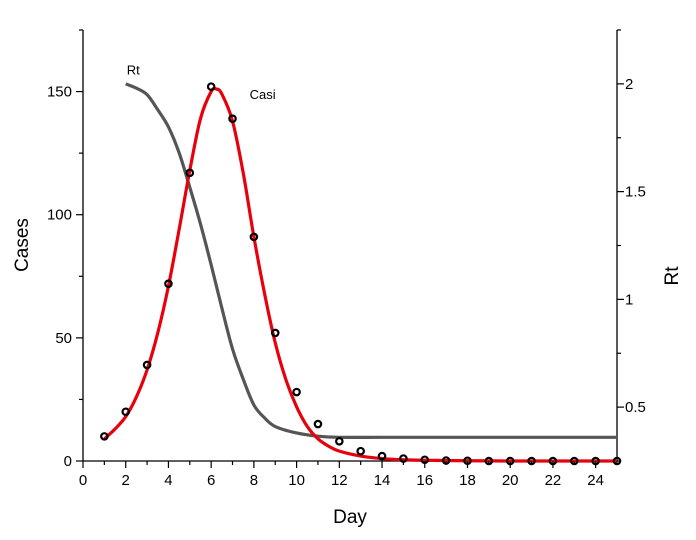 This screenshot has height=540, width=696. Describe the element at coordinates (83, 480) in the screenshot. I see `x-tick-label: 0` at that location.